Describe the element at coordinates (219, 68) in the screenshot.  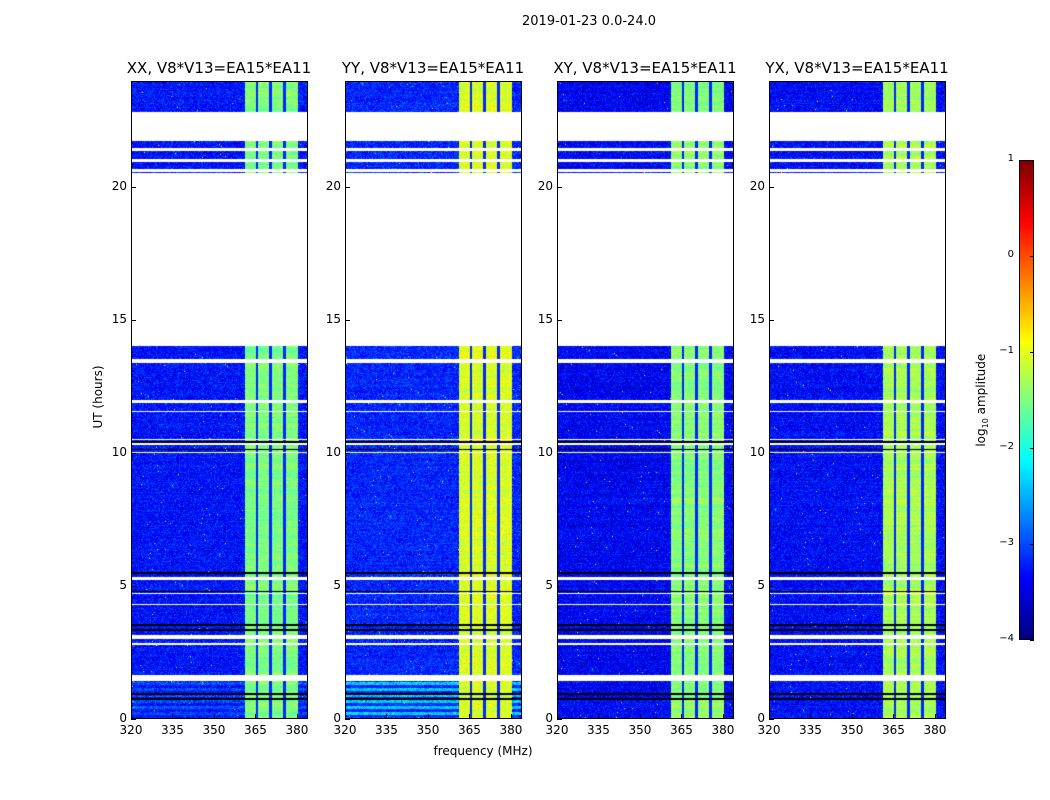
I see `panel-title: XX, V8*V13=EA15*EA11` at that location.